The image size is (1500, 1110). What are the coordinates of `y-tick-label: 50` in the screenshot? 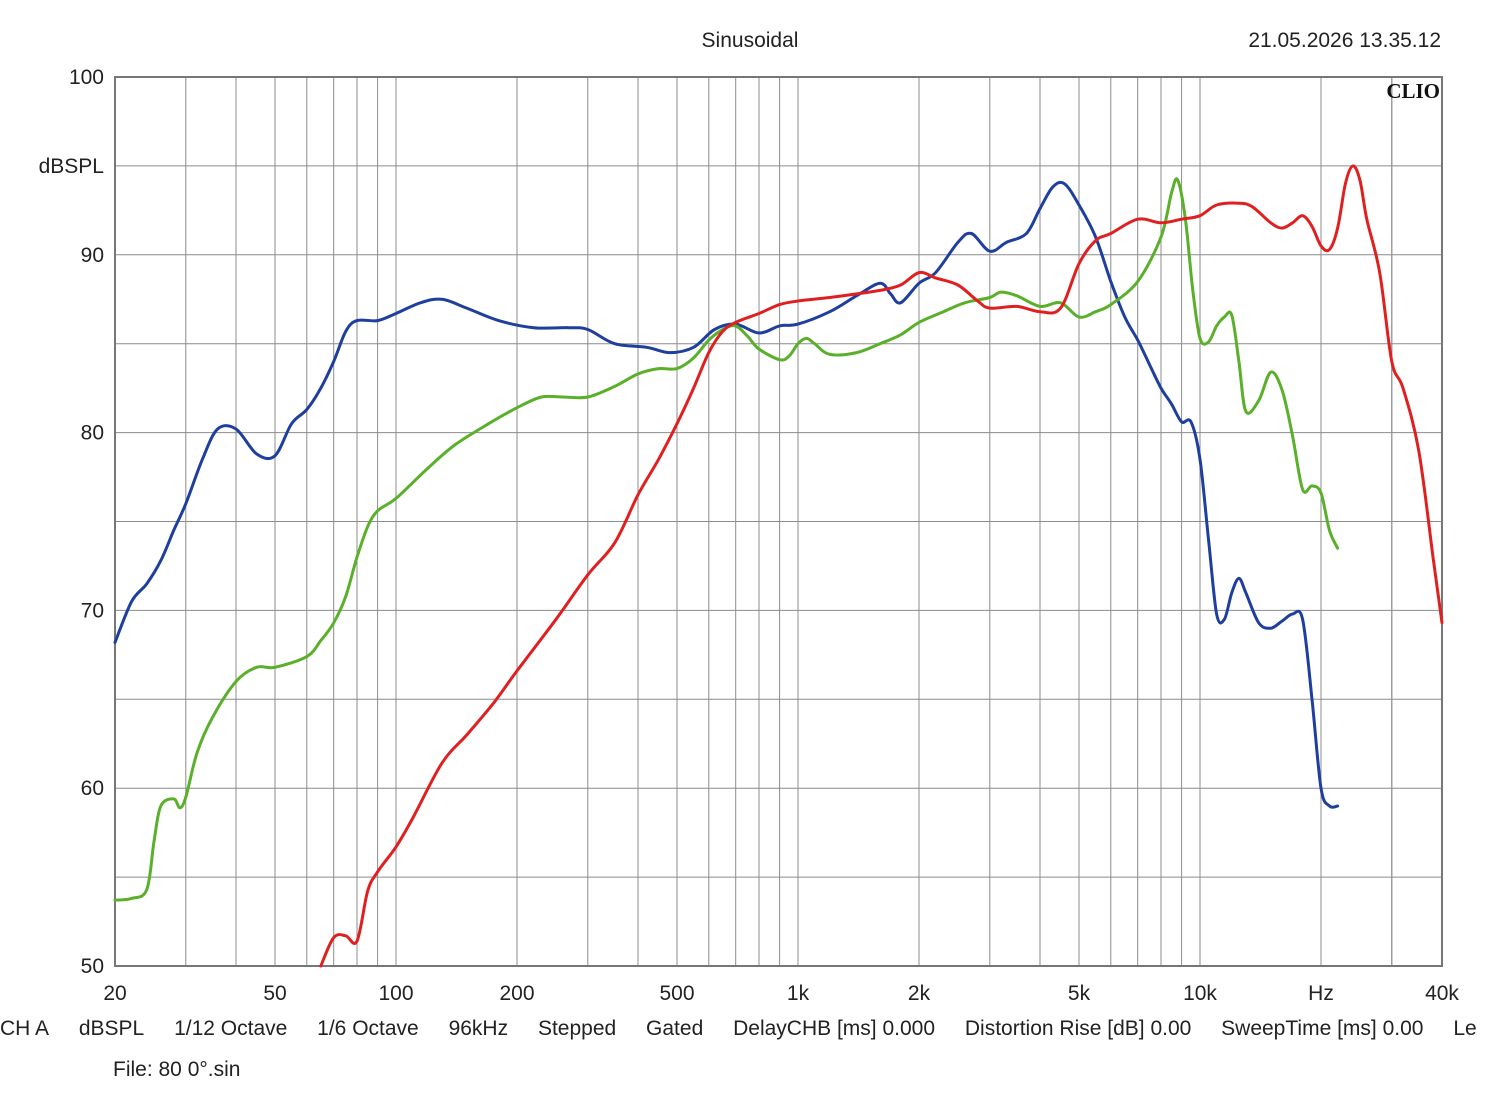 It's located at (92, 966).